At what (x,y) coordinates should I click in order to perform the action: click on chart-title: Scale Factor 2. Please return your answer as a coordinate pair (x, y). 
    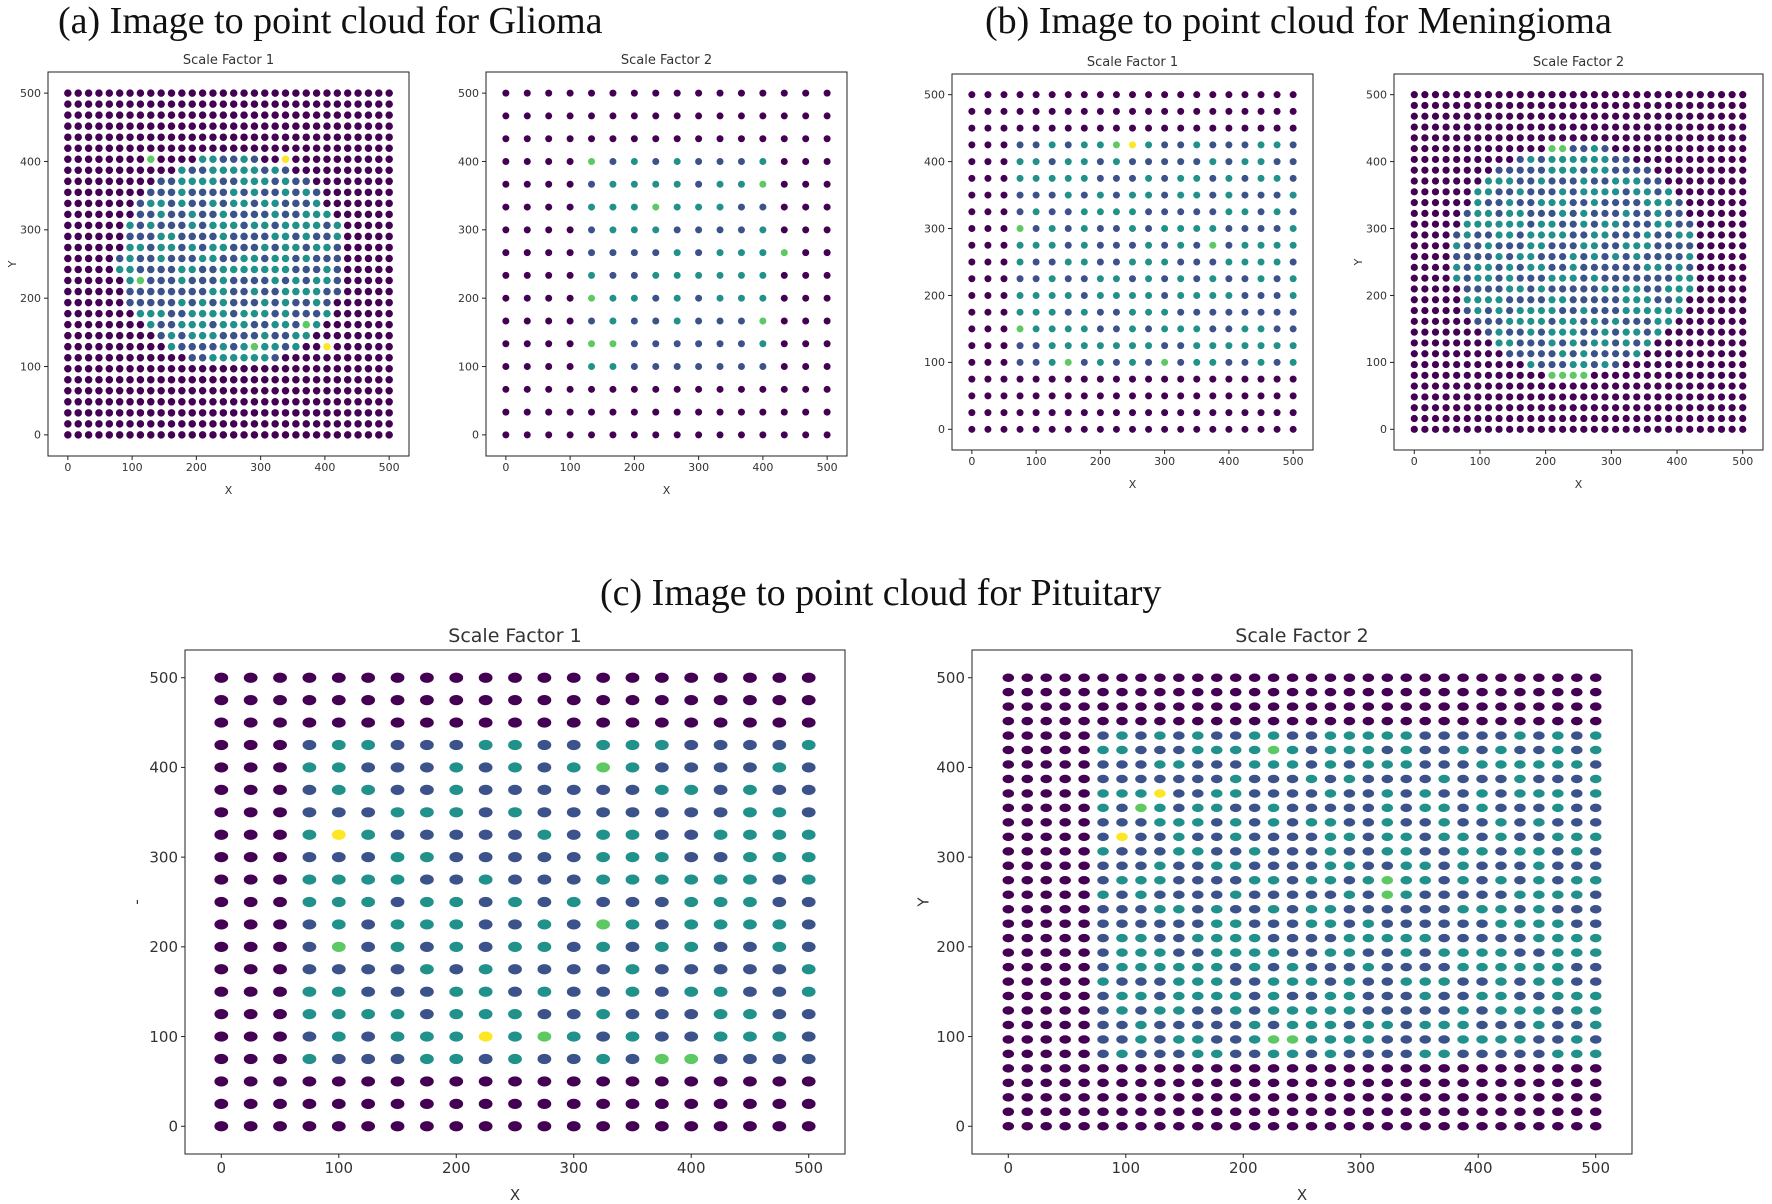
    Looking at the image, I should click on (1301, 636).